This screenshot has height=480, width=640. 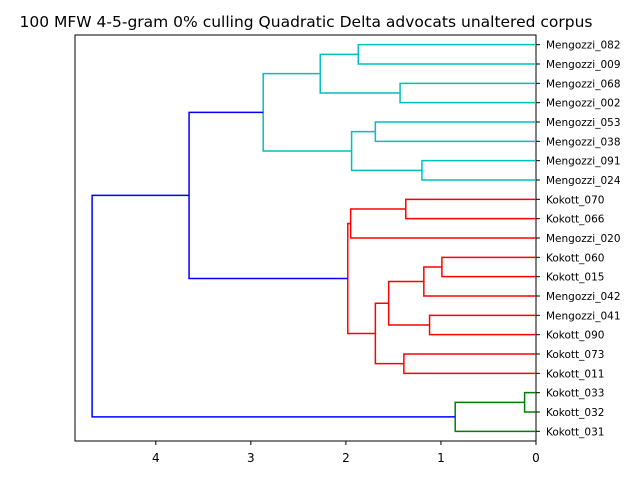 I want to click on leaf-label-kokott-073: Kokott_073, so click(x=575, y=355).